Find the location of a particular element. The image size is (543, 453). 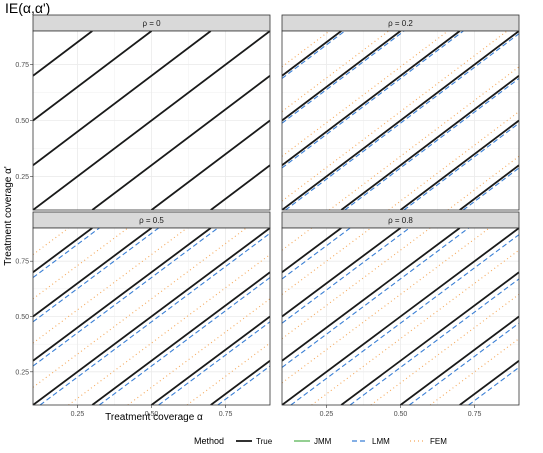

panel-label: ρ = 0.5 is located at coordinates (151, 220).